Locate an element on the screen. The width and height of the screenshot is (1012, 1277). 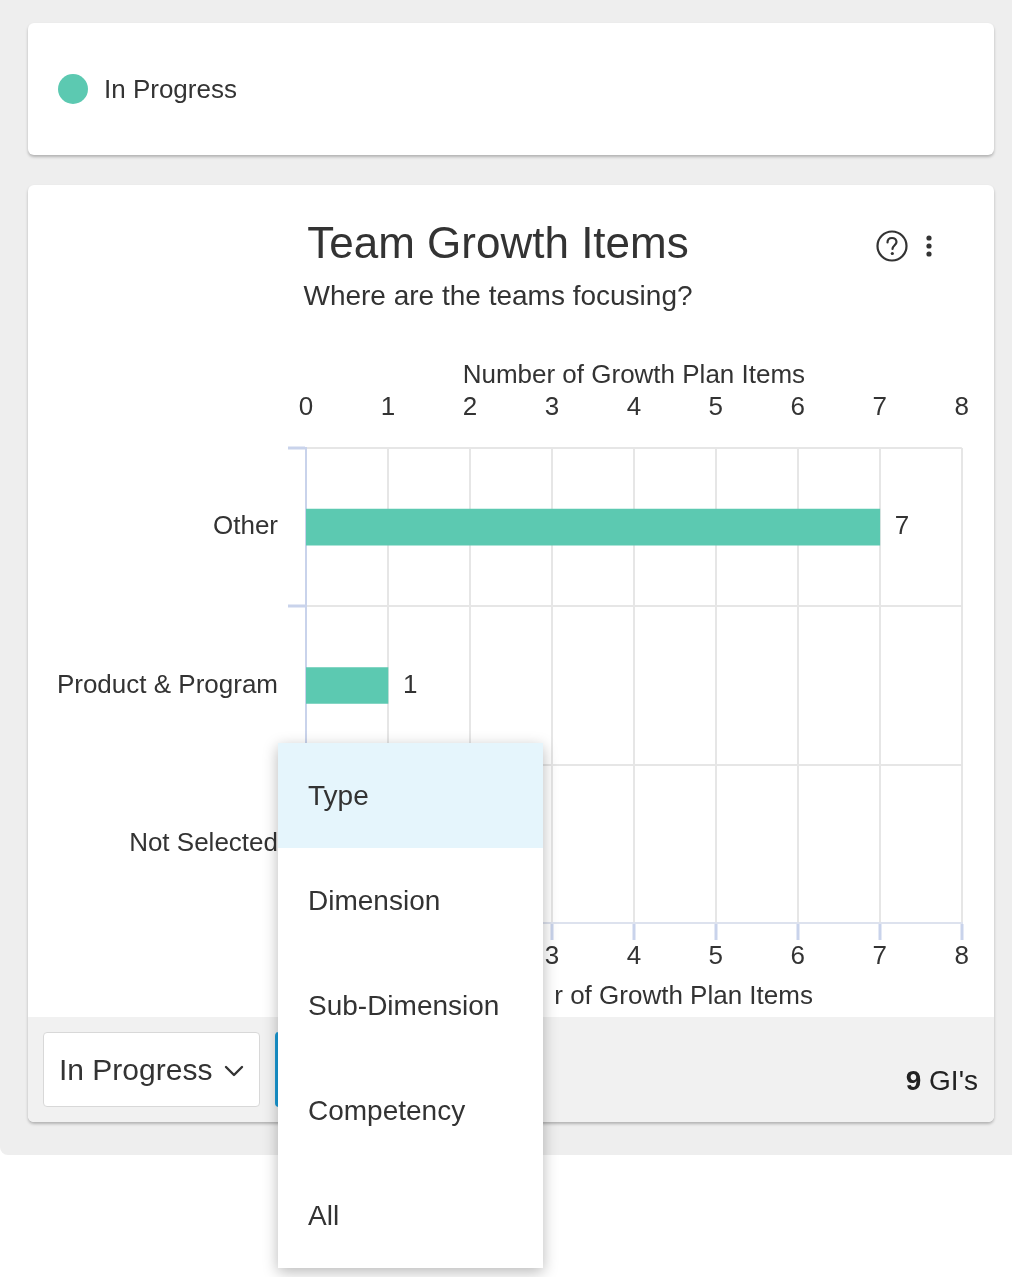
x2-tick-label: 5 is located at coordinates (716, 405).